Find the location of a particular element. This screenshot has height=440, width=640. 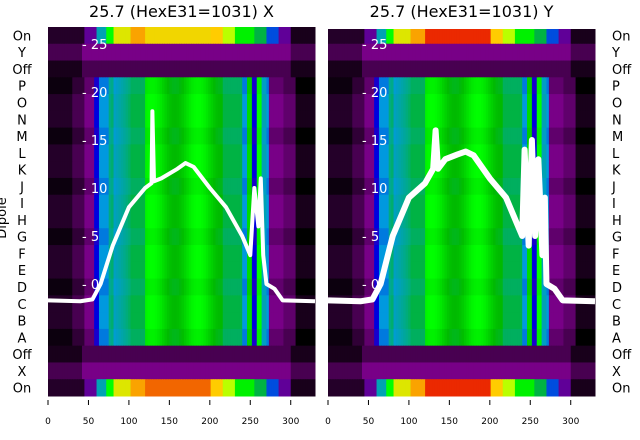

row-label: H is located at coordinates (22, 221).